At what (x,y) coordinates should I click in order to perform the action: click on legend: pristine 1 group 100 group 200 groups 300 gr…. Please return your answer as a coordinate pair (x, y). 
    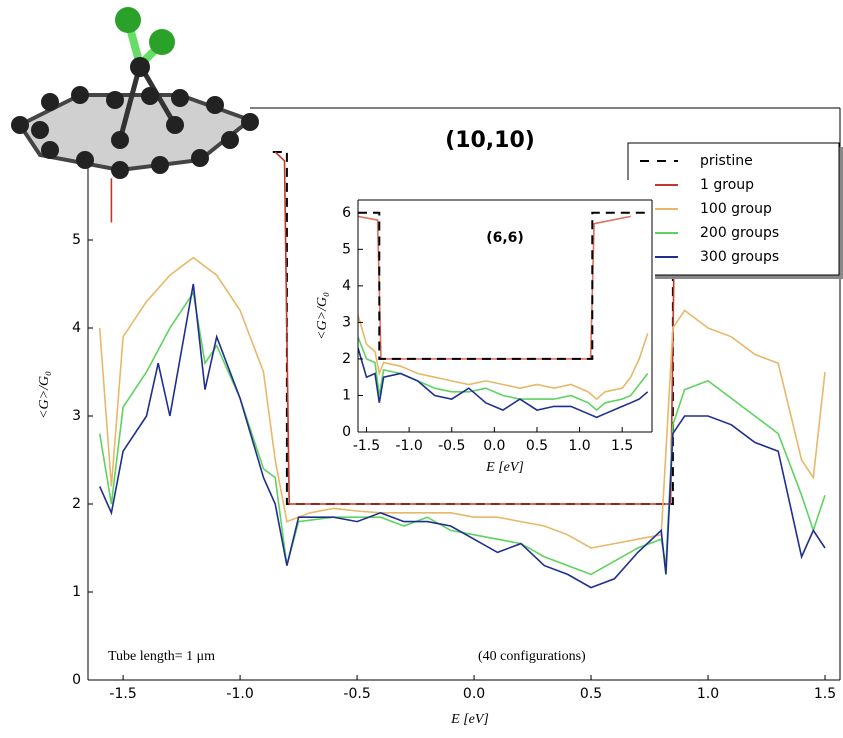
    Looking at the image, I should click on (735, 210).